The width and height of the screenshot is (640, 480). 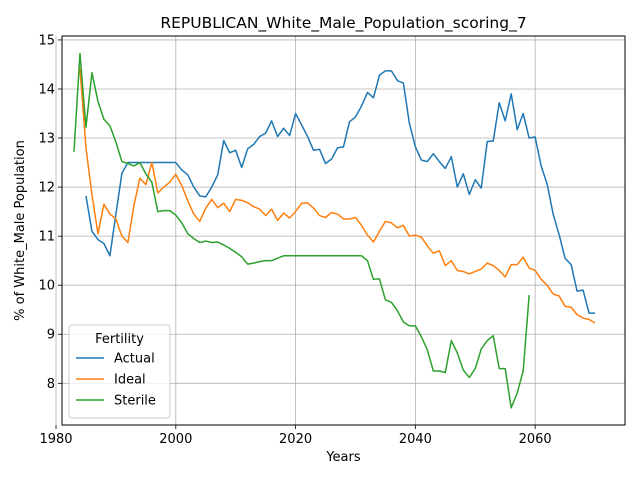 I want to click on y-tick-label: 12, so click(x=46, y=188).